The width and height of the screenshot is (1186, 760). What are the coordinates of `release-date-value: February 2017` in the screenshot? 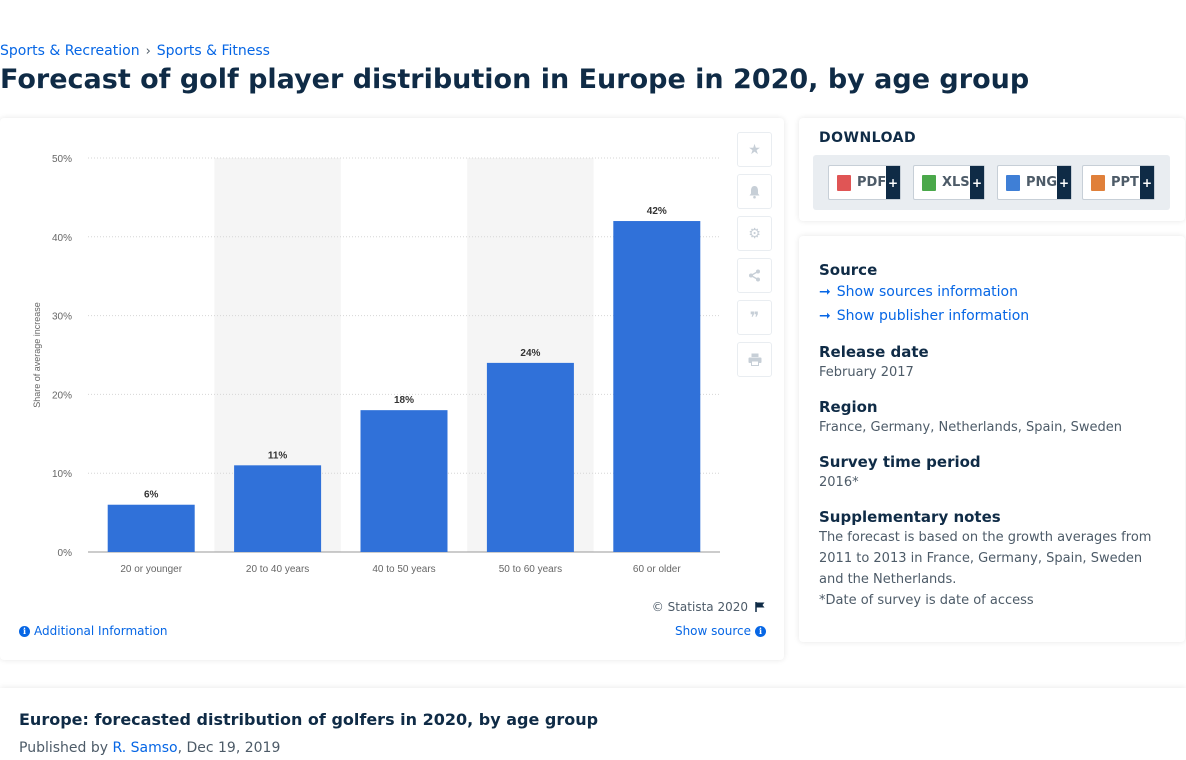 It's located at (866, 372).